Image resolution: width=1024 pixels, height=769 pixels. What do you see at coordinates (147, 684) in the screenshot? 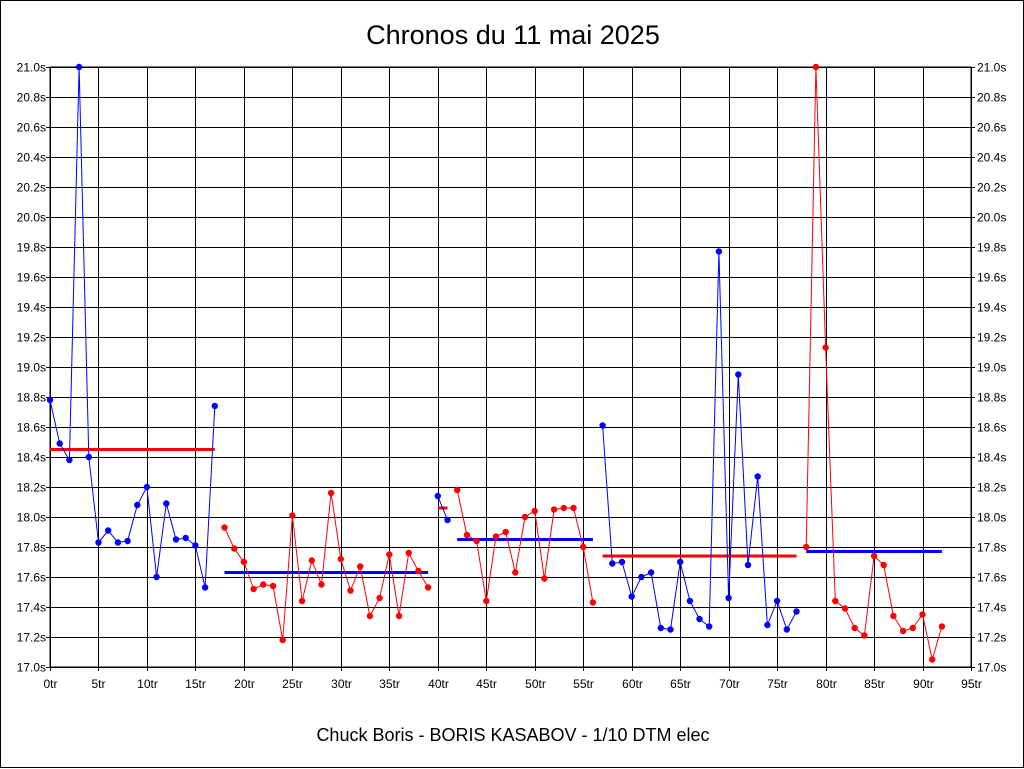
I see `x-tick-label: 10tr` at bounding box center [147, 684].